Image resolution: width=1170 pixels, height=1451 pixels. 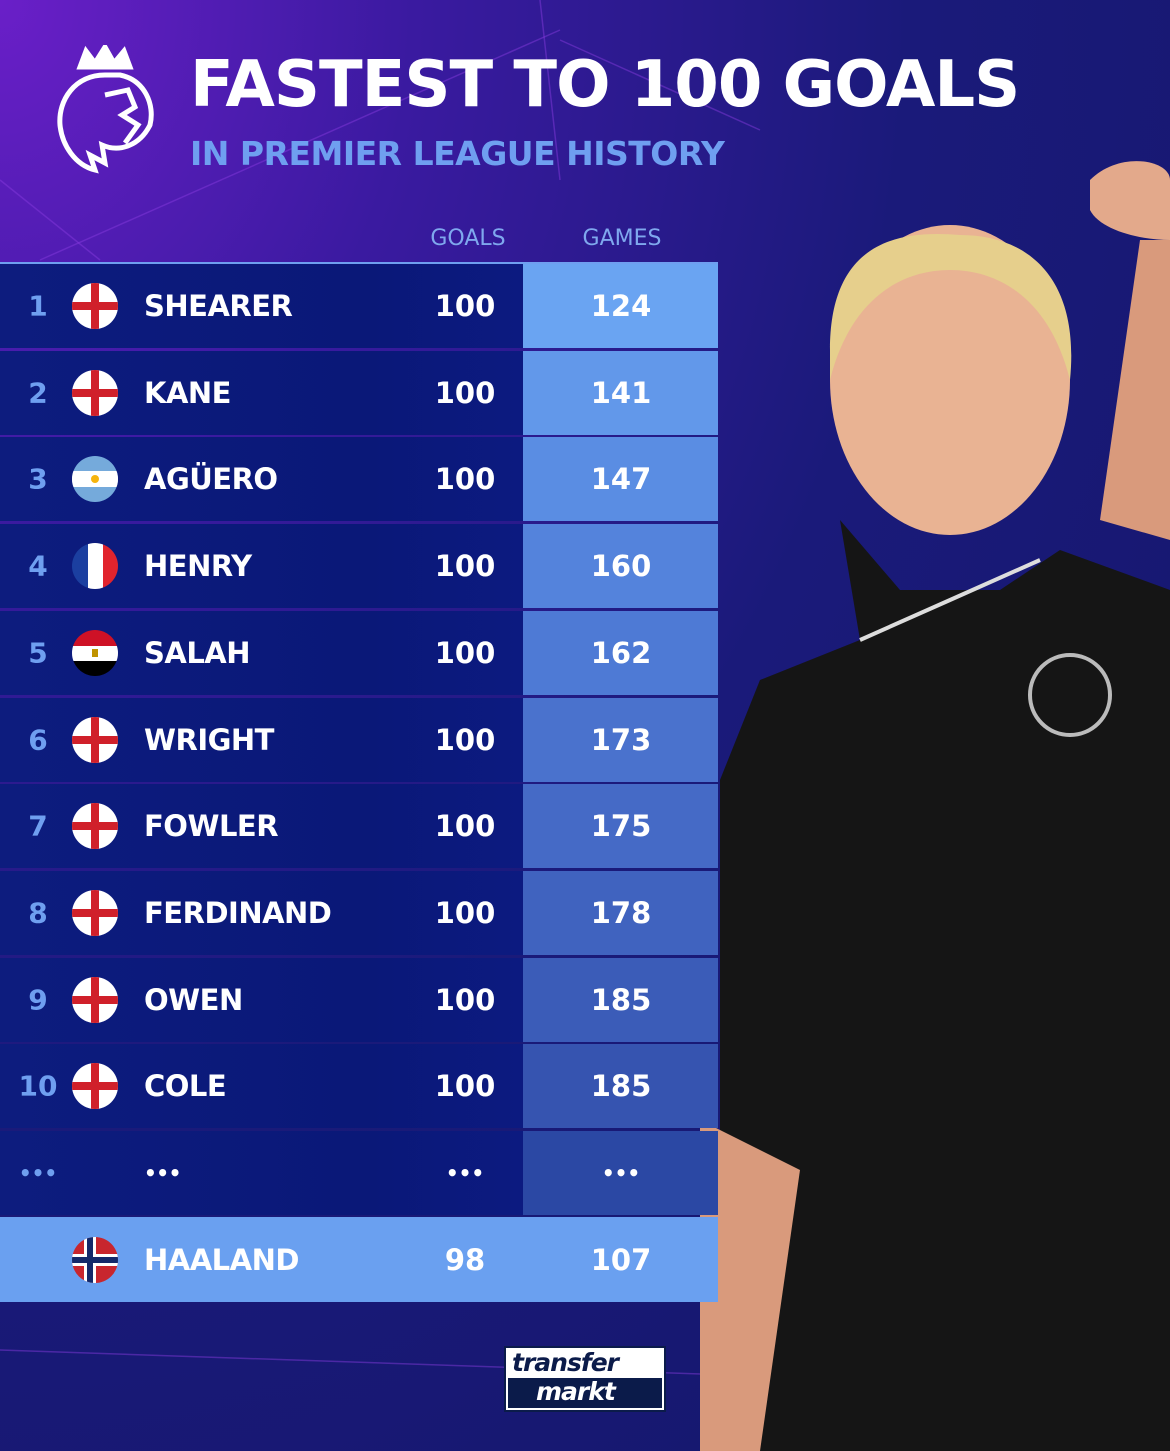 I want to click on flag-argentina-icon, so click(x=95, y=479).